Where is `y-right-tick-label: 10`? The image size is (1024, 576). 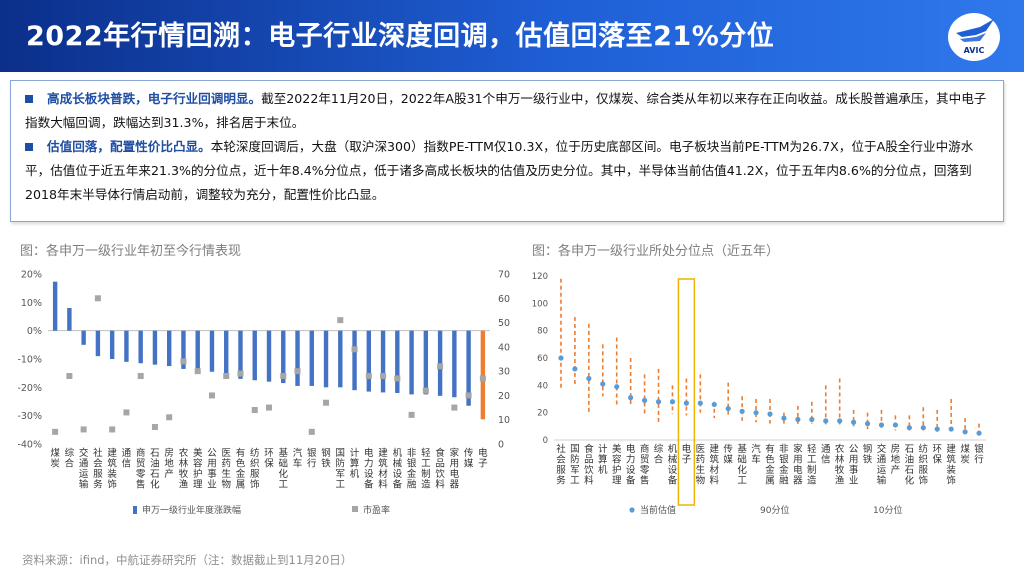
y-right-tick-label: 10 is located at coordinates (504, 420).